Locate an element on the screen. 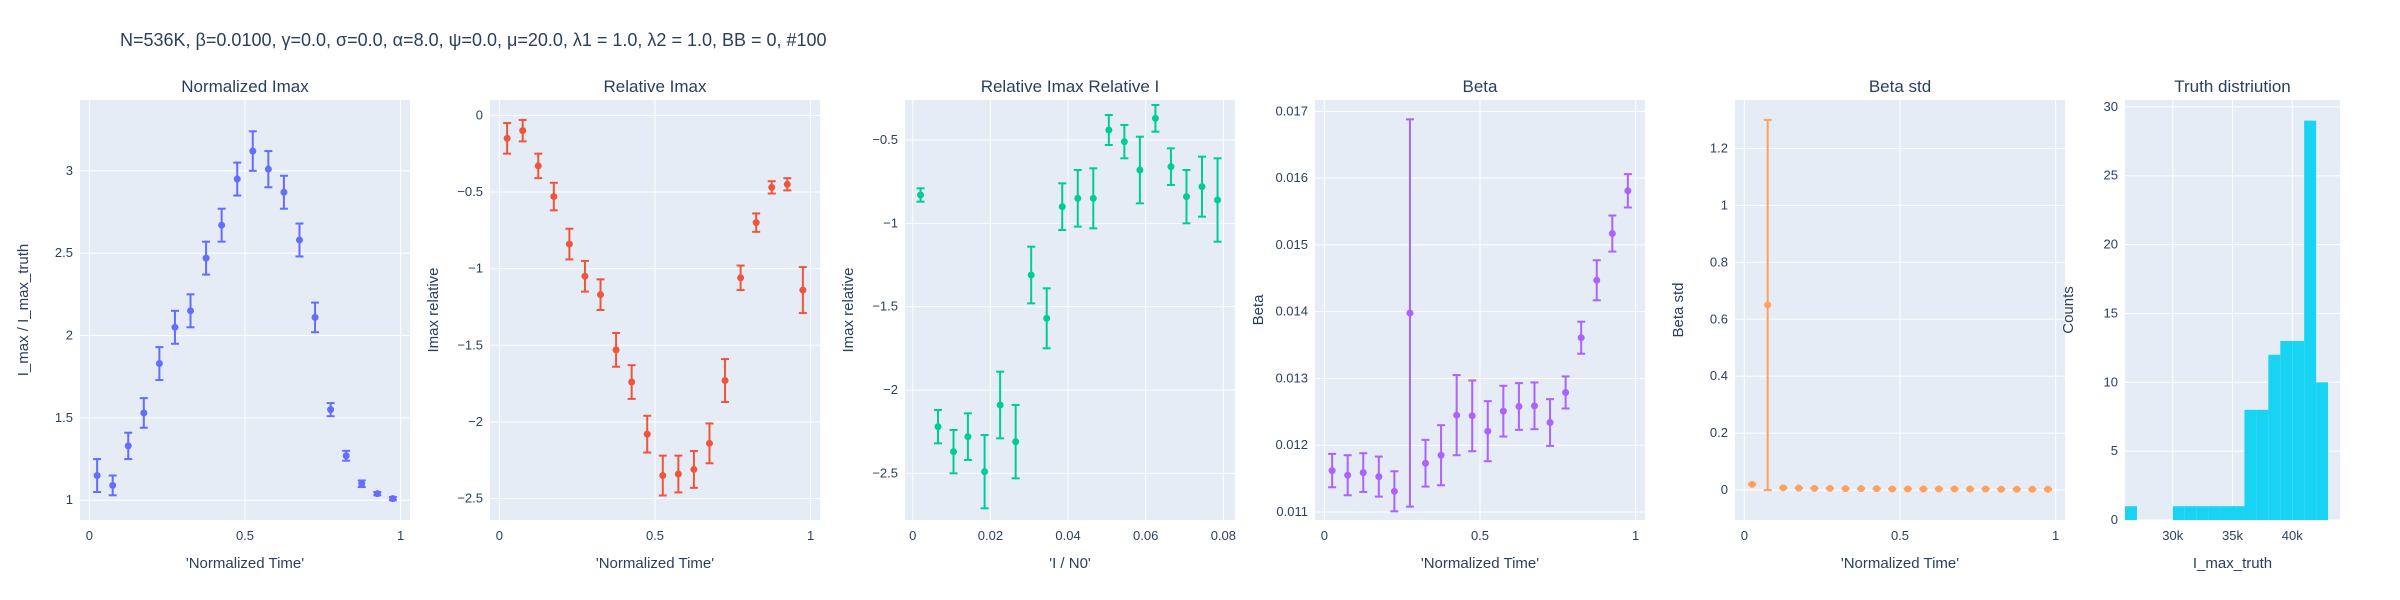 The width and height of the screenshot is (2400, 600). y-tick-label: 25 is located at coordinates (2111, 175).